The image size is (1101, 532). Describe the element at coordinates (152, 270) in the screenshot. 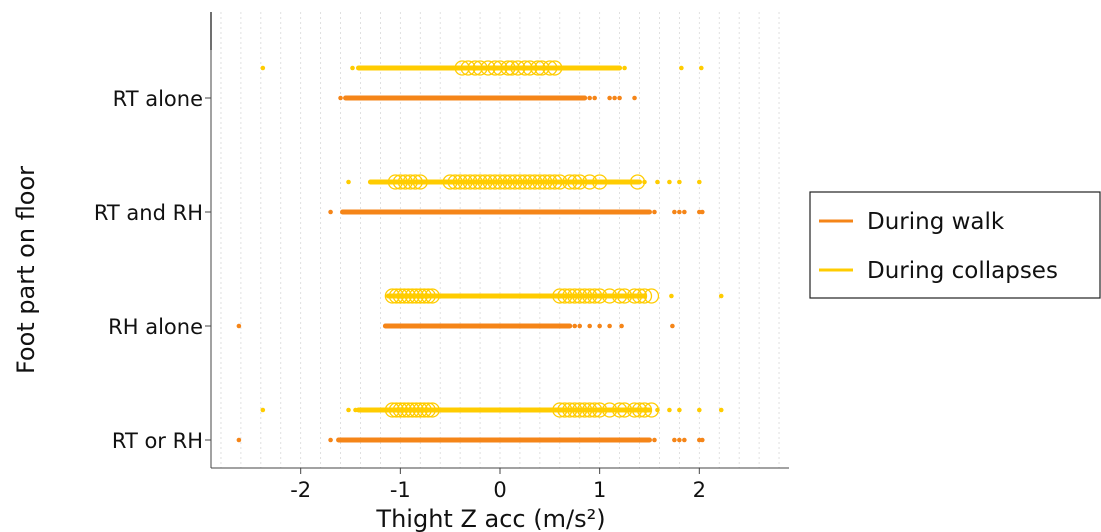

I see `y-ticks: RT alone RT and RH RH alone RT or RH` at that location.